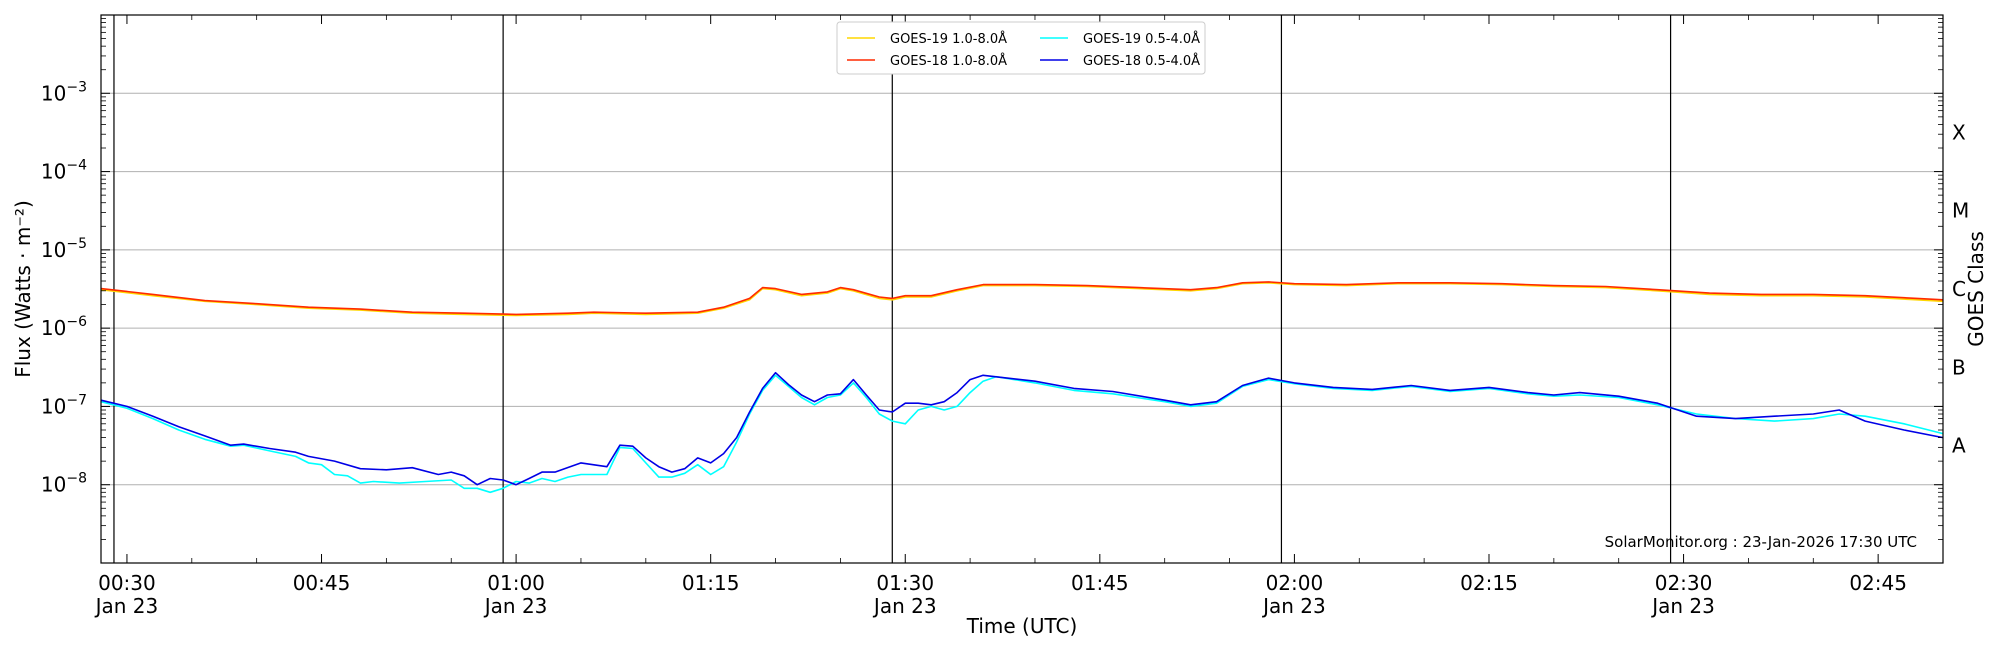 This screenshot has height=650, width=2000. What do you see at coordinates (1295, 583) in the screenshot?
I see `x-tick-label: 02:00` at bounding box center [1295, 583].